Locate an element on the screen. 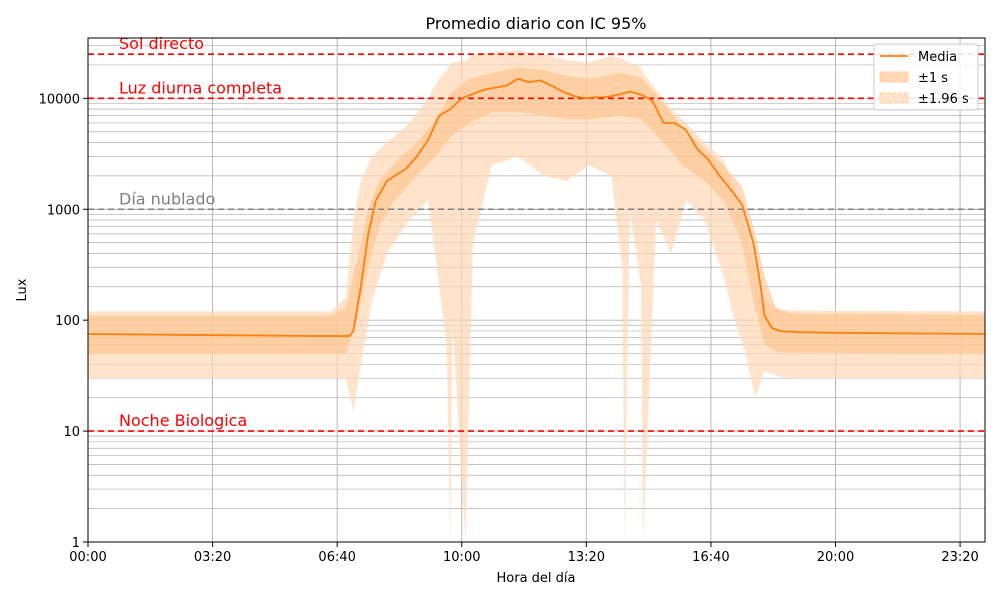 This screenshot has height=600, width=1000. x-tick-label: 06:40 is located at coordinates (336, 557).